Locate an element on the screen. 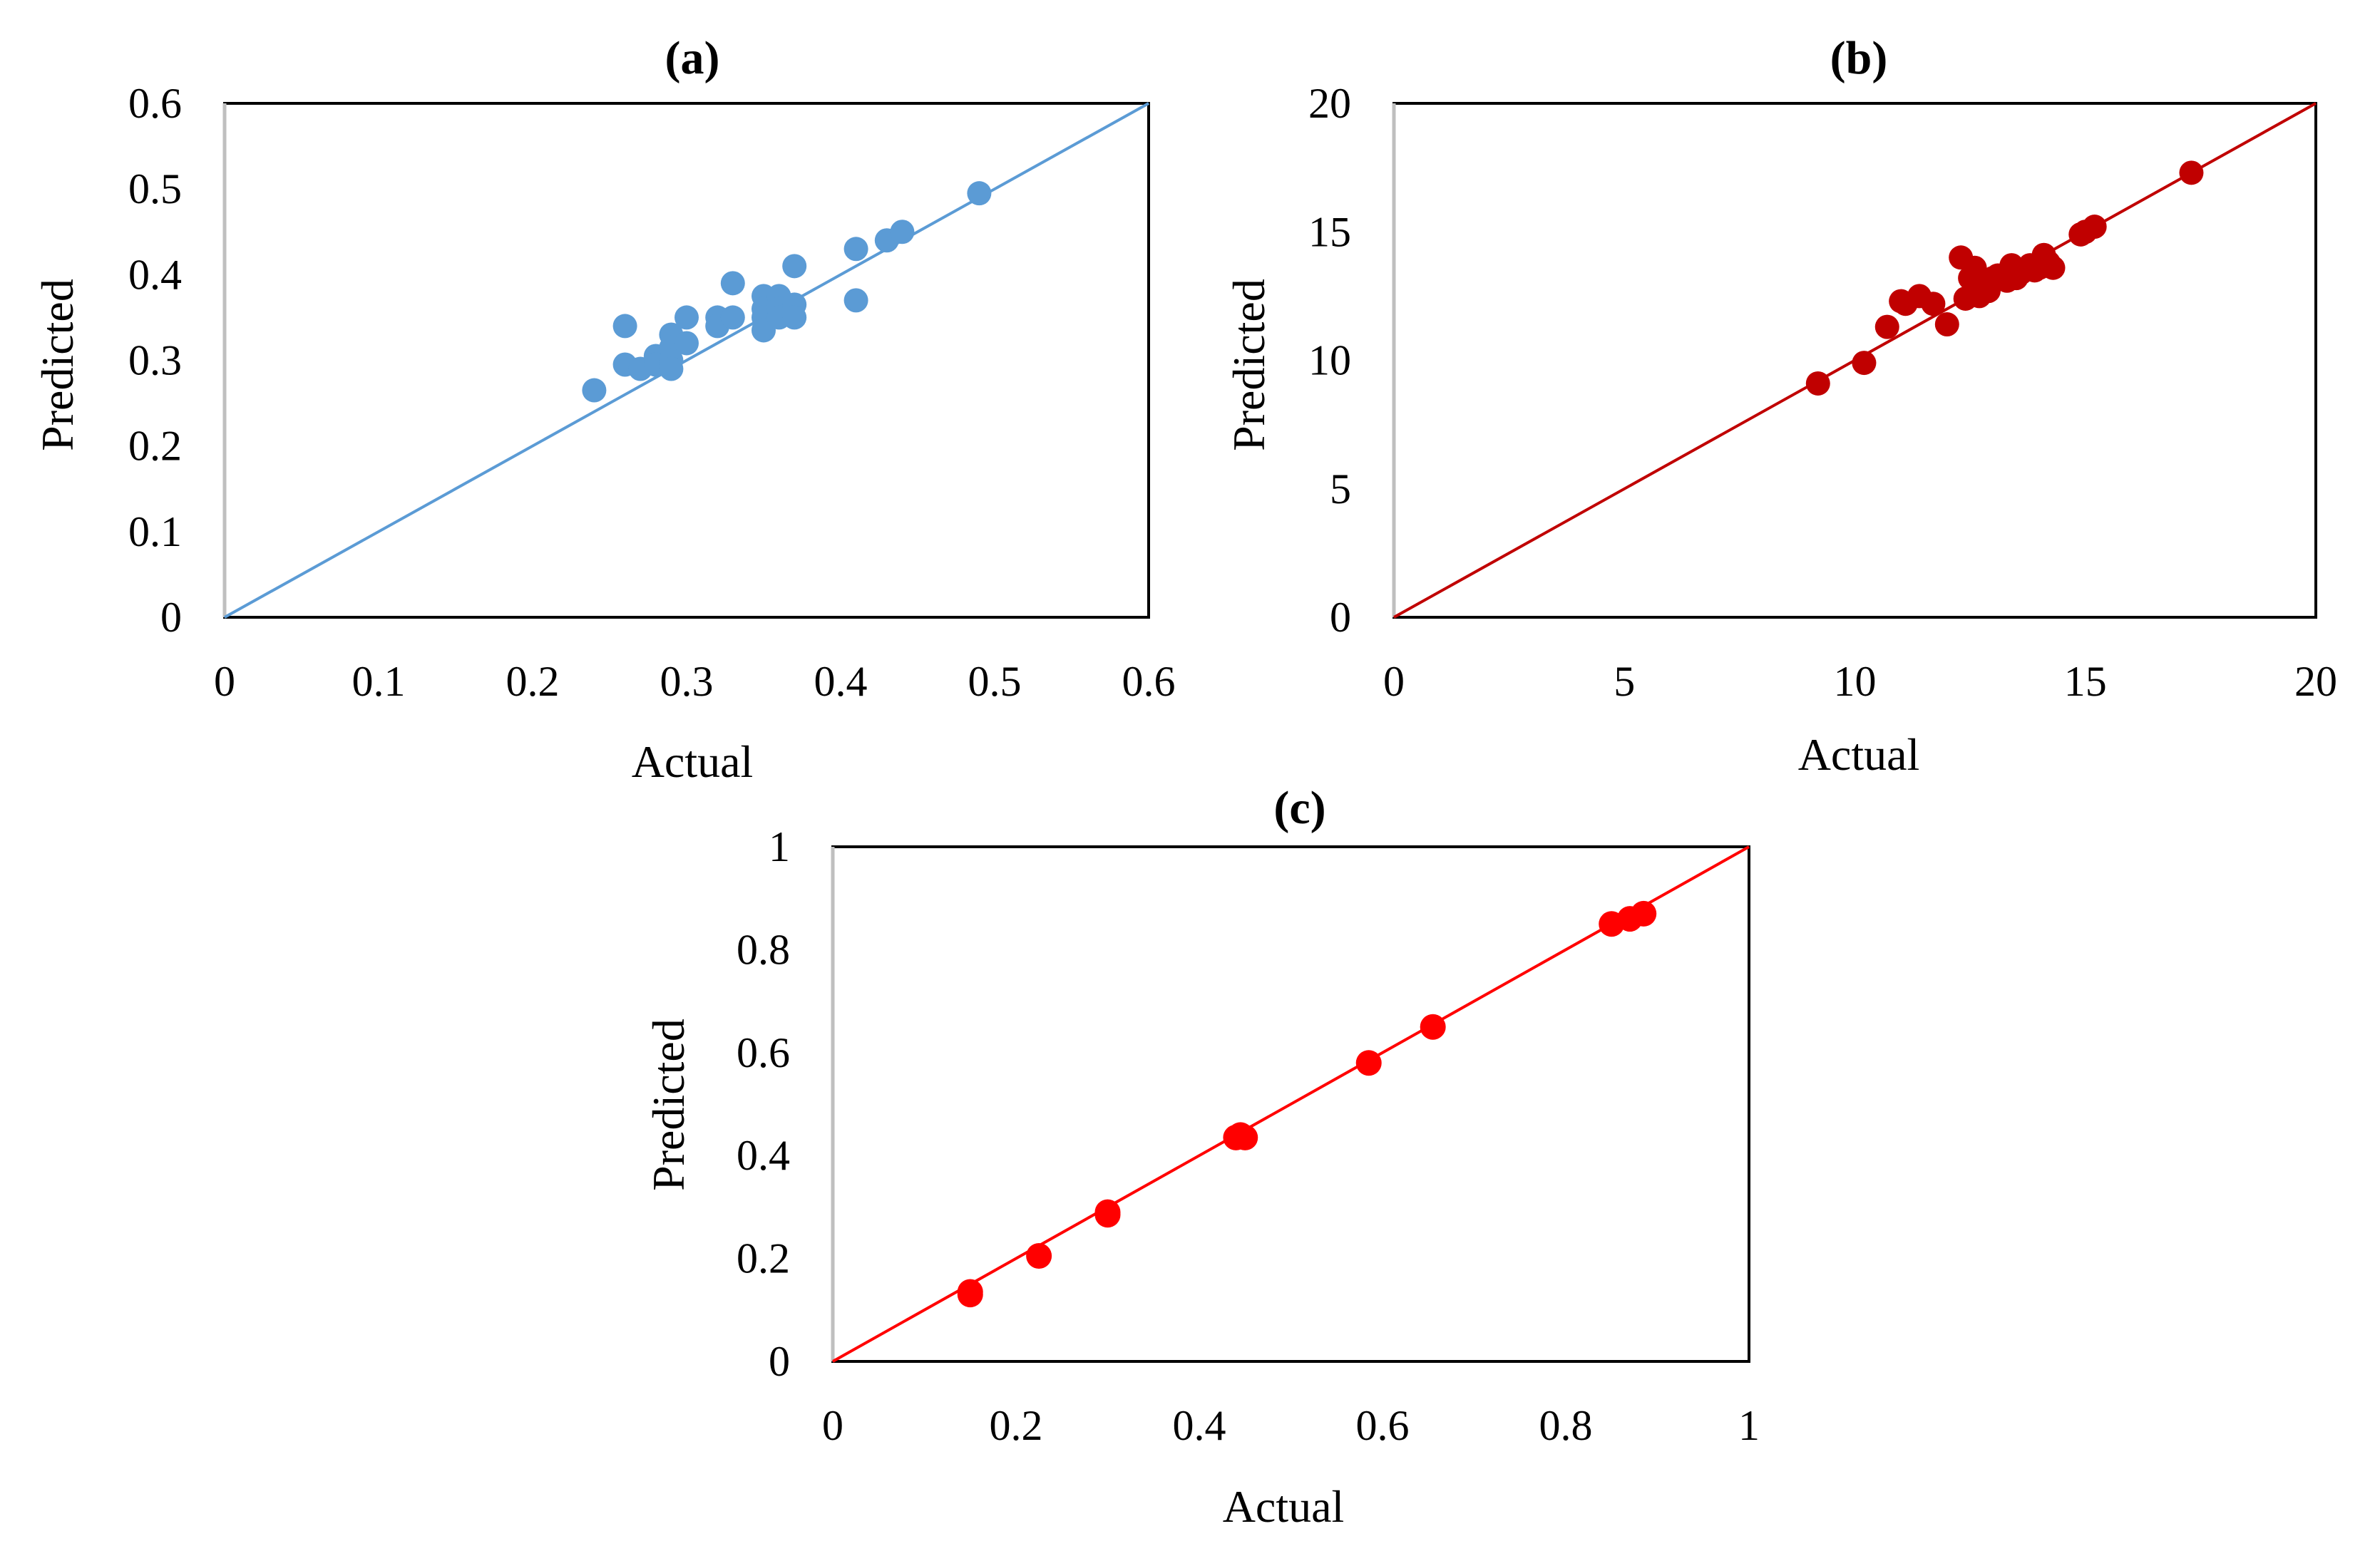 The width and height of the screenshot is (2380, 1556). panel-b-y-tick-label: 0 is located at coordinates (1340, 618).